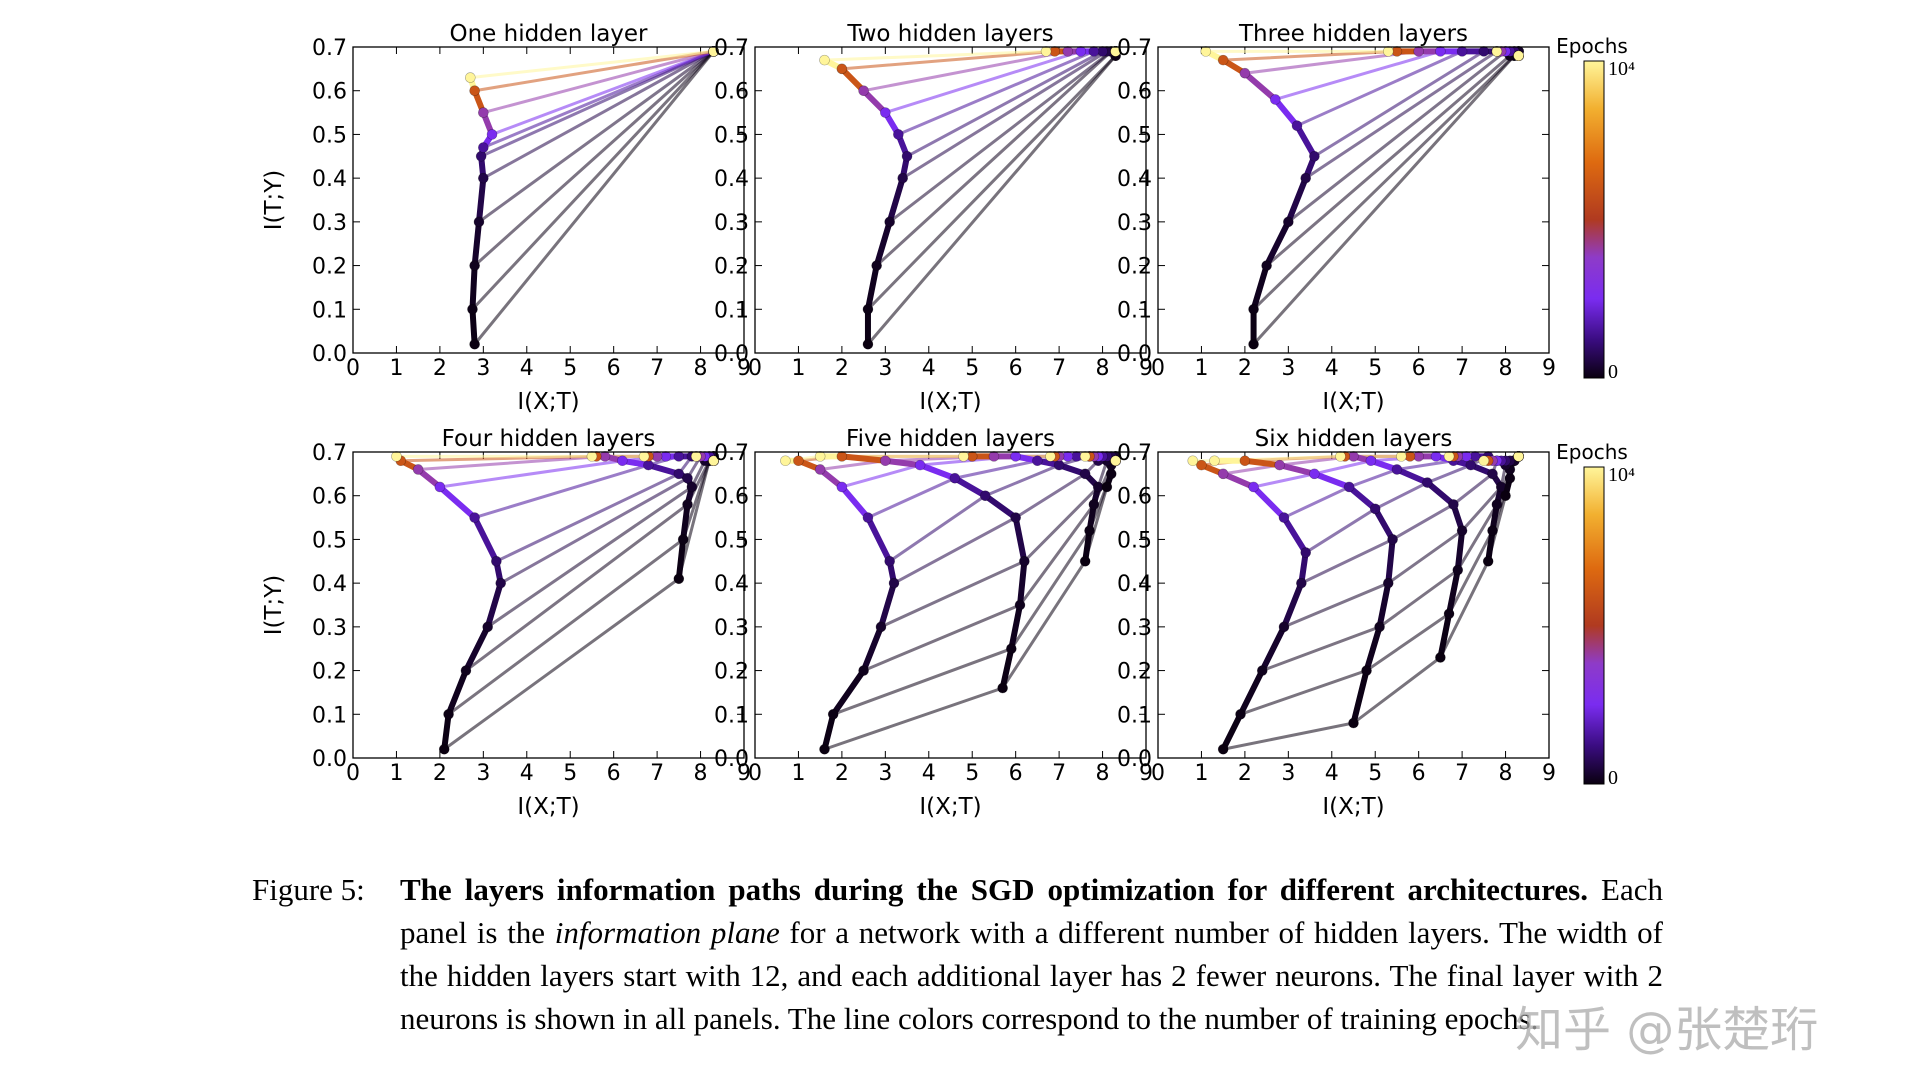 The image size is (1906, 1090). I want to click on epoch-line, so click(594, 158).